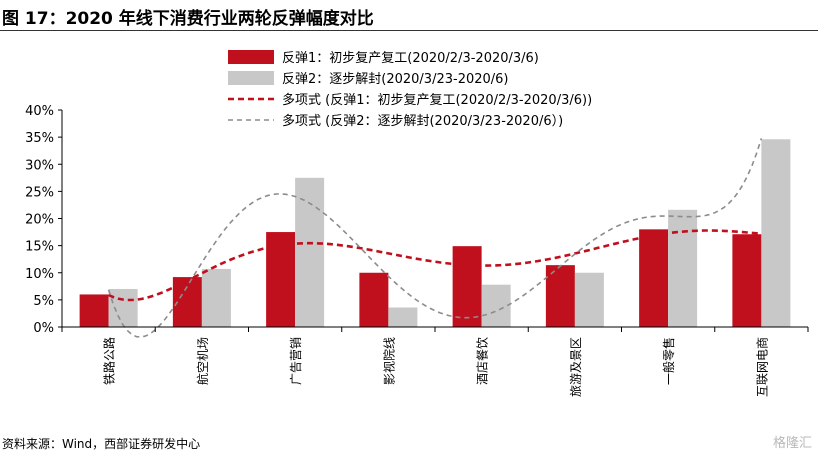 This screenshot has height=457, width=818. What do you see at coordinates (39, 111) in the screenshot?
I see `y-tick-label: 40%` at bounding box center [39, 111].